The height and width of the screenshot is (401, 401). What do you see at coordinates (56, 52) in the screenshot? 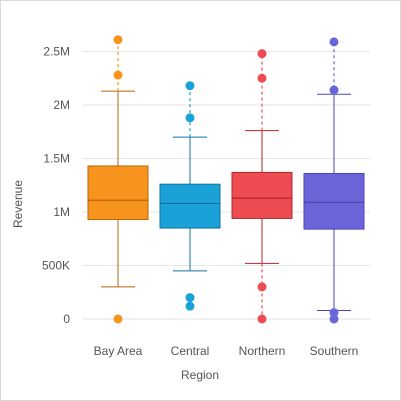
I see `y-tick-label: 2.5M` at bounding box center [56, 52].